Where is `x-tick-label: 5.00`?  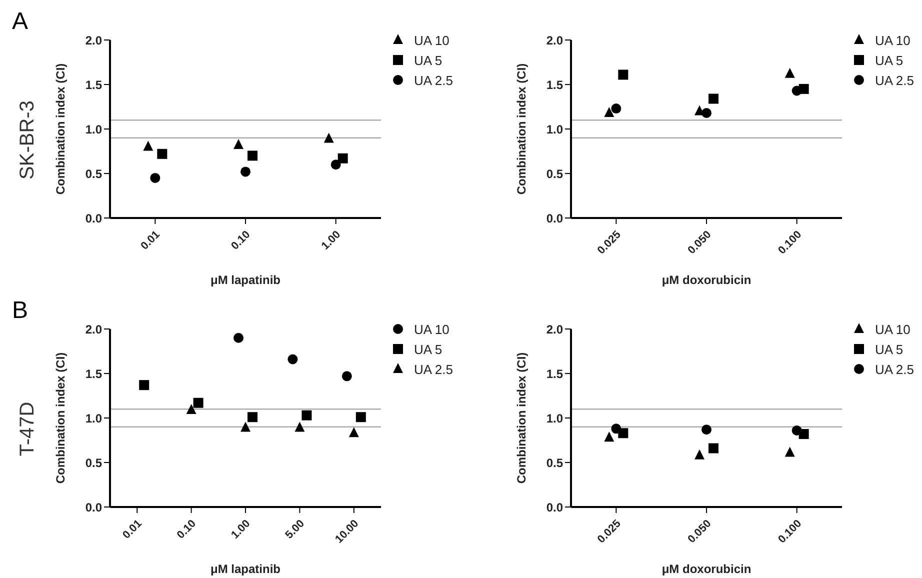
x-tick-label: 5.00 is located at coordinates (295, 530).